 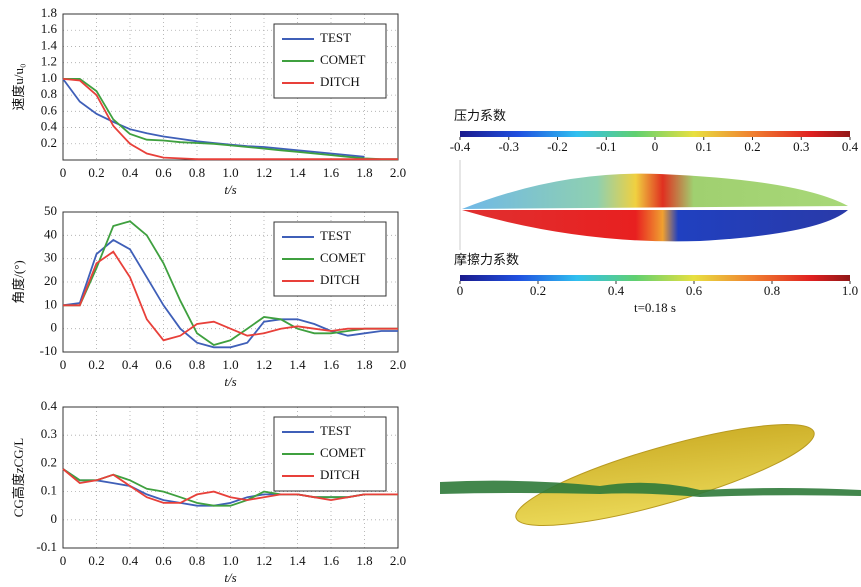 I want to click on colorbar-tick-label: -0.2, so click(x=557, y=146).